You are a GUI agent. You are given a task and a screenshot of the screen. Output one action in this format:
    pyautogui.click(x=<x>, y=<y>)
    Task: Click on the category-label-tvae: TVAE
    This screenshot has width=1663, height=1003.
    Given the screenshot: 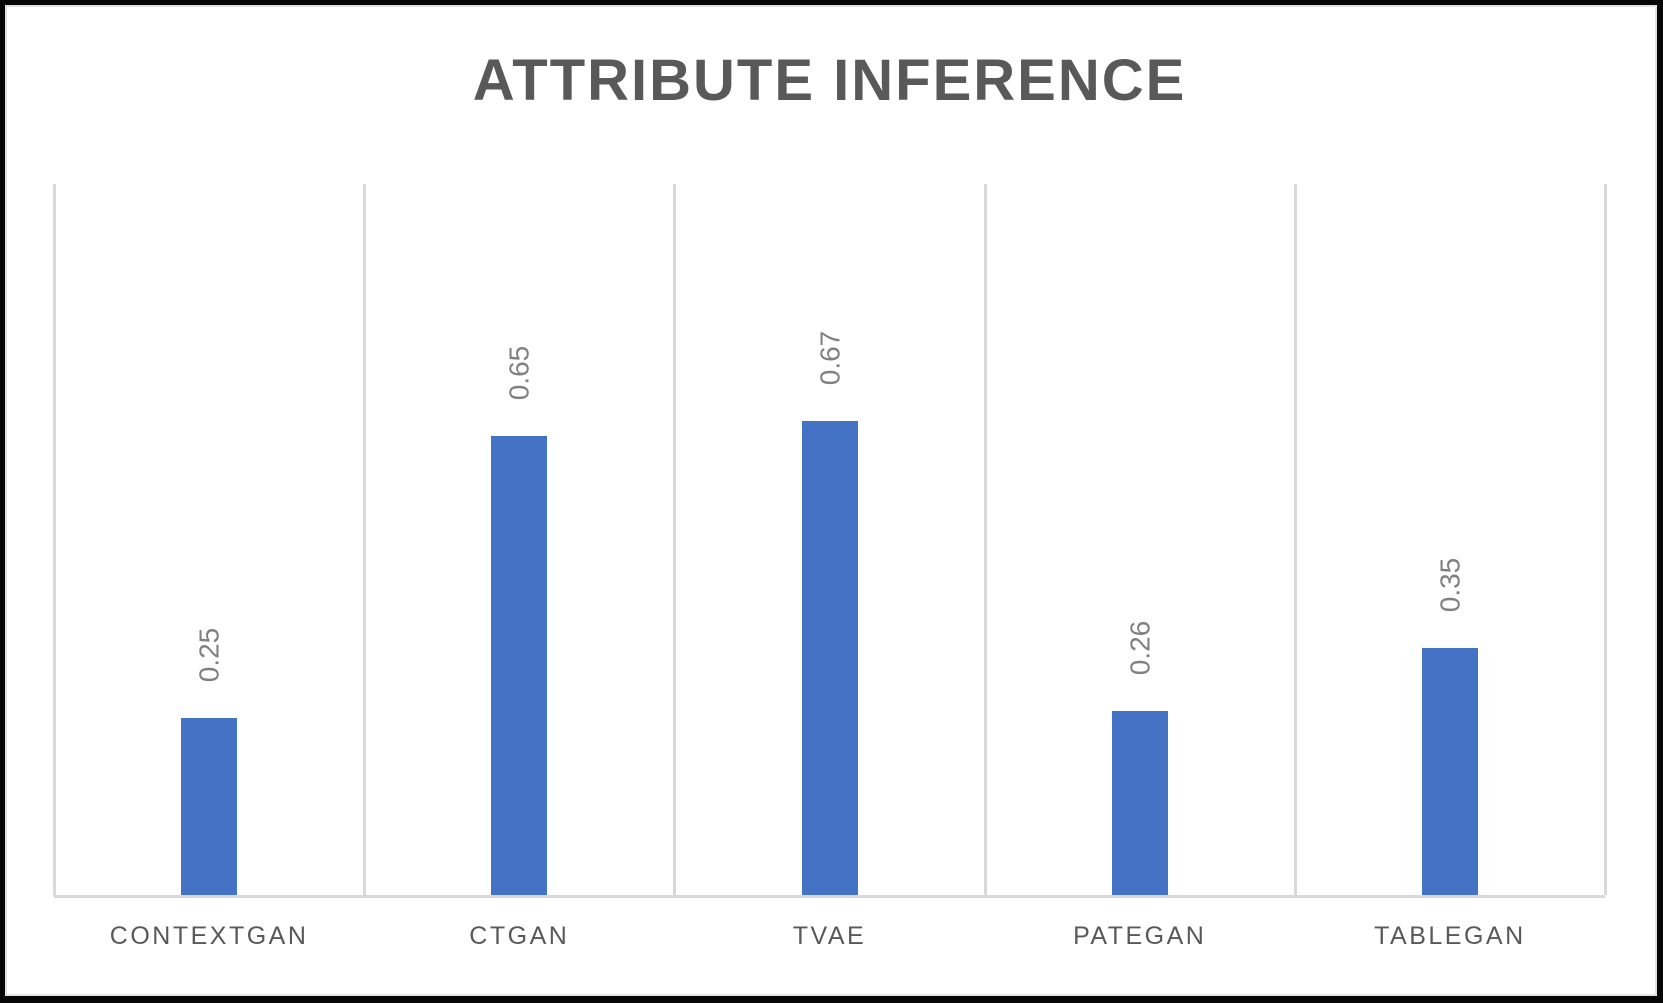 What is the action you would take?
    pyautogui.click(x=829, y=936)
    